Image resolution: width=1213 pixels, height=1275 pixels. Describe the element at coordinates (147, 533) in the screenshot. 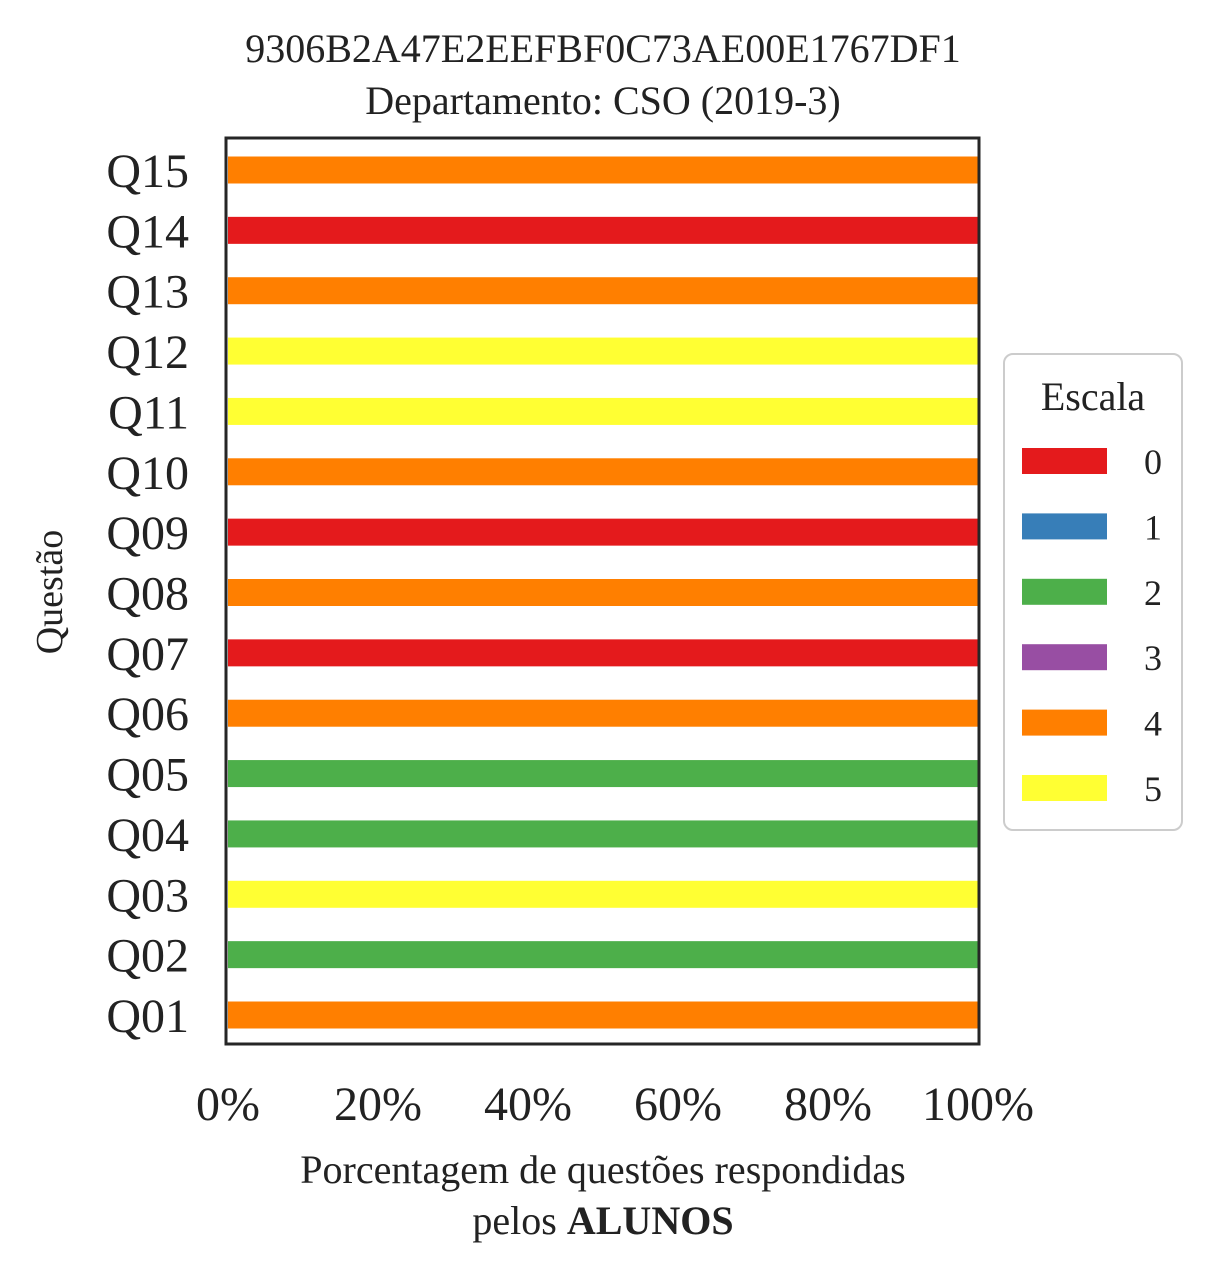

I see `y-tick-label-q09: Q09` at that location.